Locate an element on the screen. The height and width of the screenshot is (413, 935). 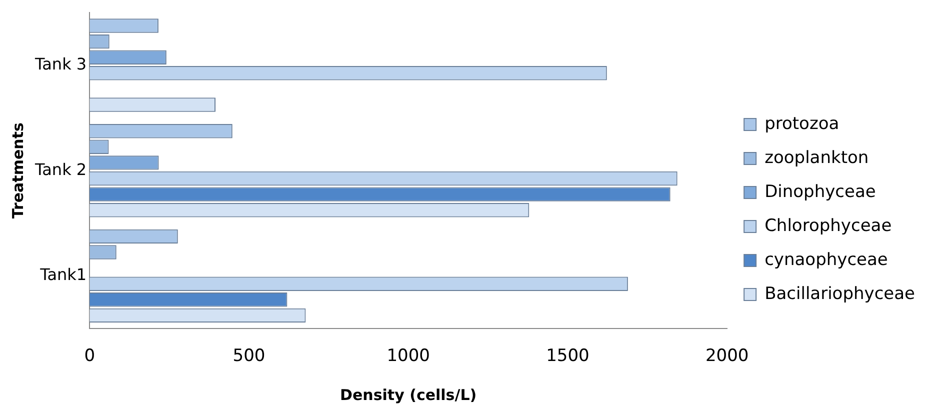
x-tick-label: 1000 is located at coordinates (408, 356).